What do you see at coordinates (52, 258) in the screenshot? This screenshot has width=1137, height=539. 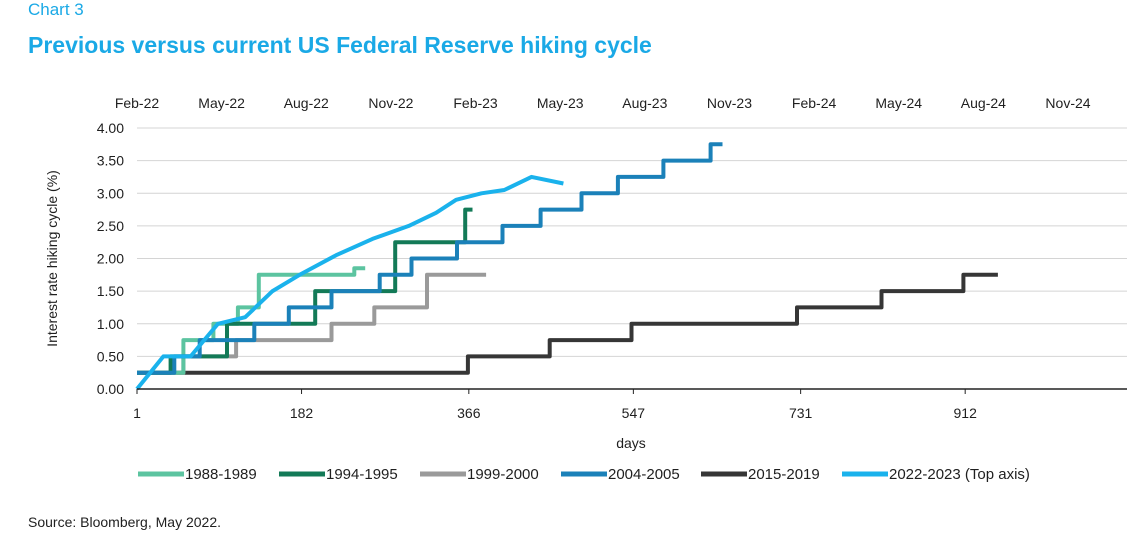 I see `y-axis-title: Interest rate hiking cycle (%)` at bounding box center [52, 258].